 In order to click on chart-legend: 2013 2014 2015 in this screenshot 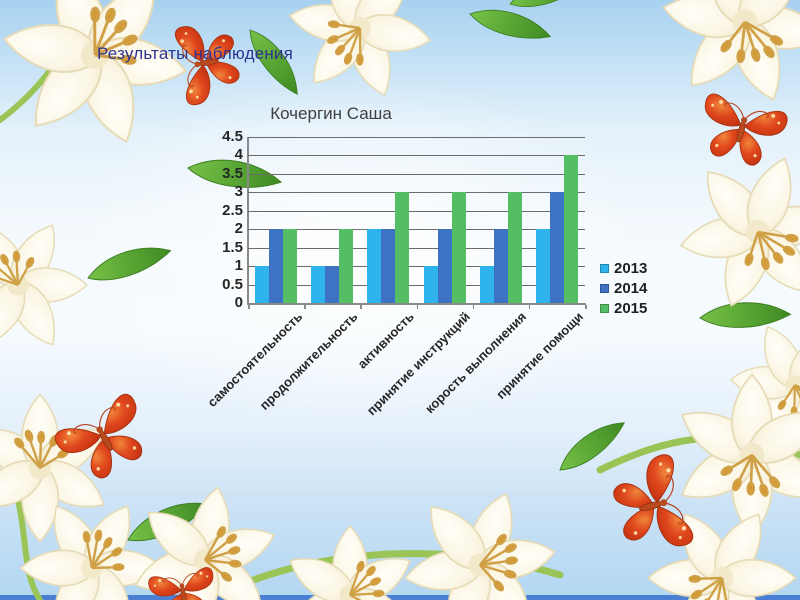, I will do `click(623, 290)`.